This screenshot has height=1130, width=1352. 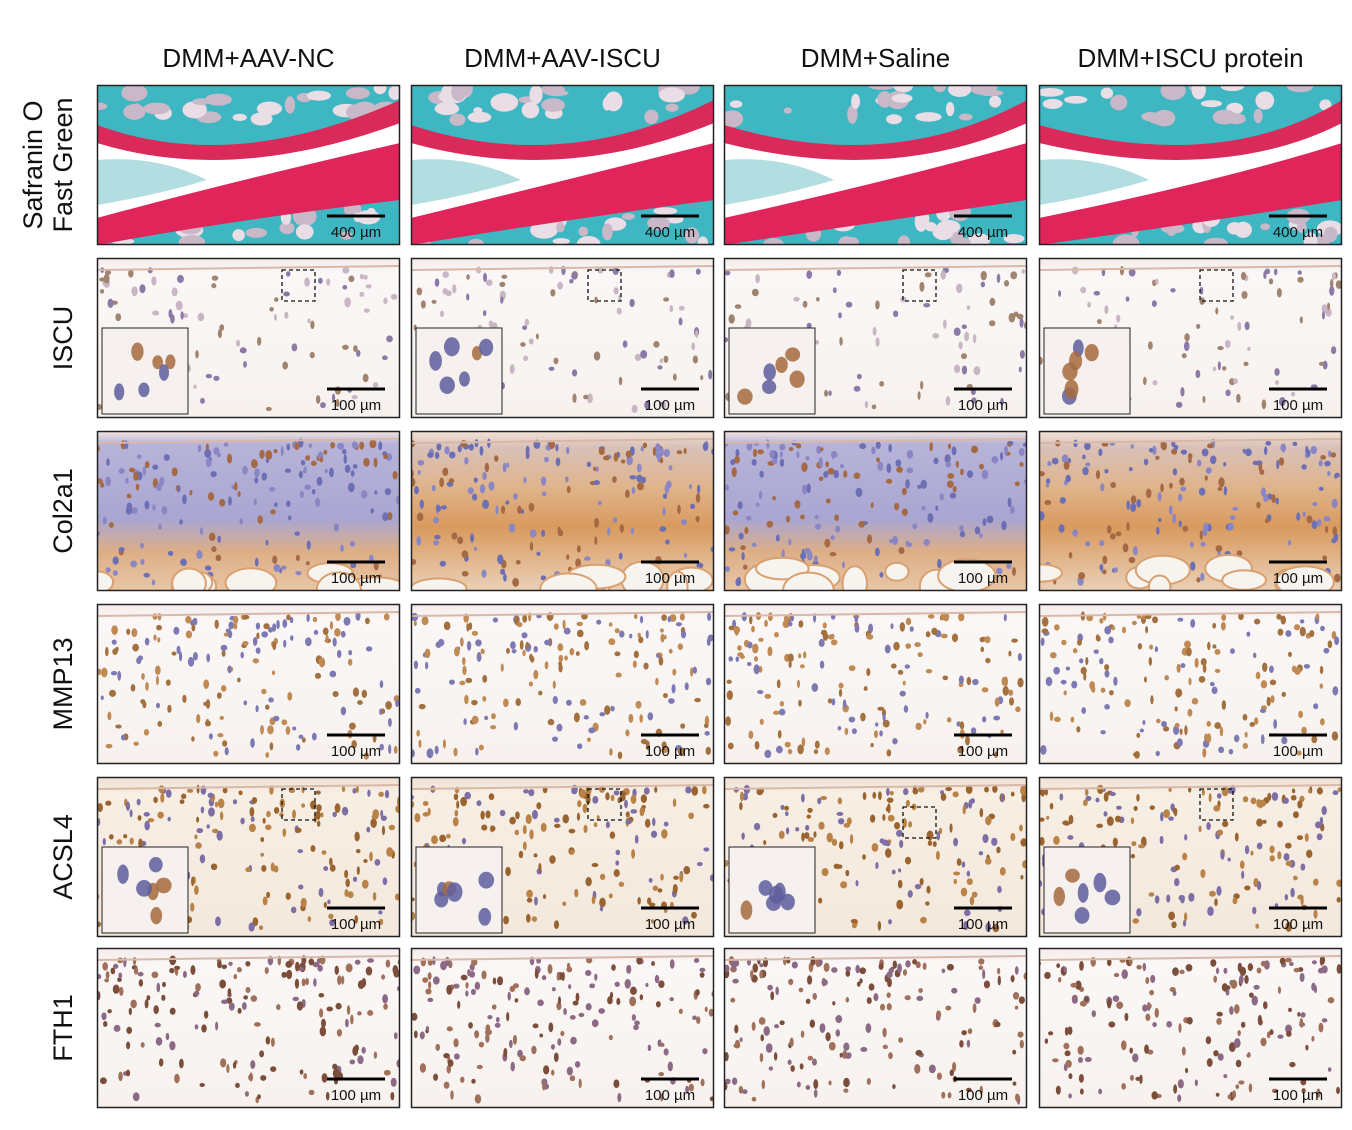 I want to click on panel-border, so click(x=1190, y=857).